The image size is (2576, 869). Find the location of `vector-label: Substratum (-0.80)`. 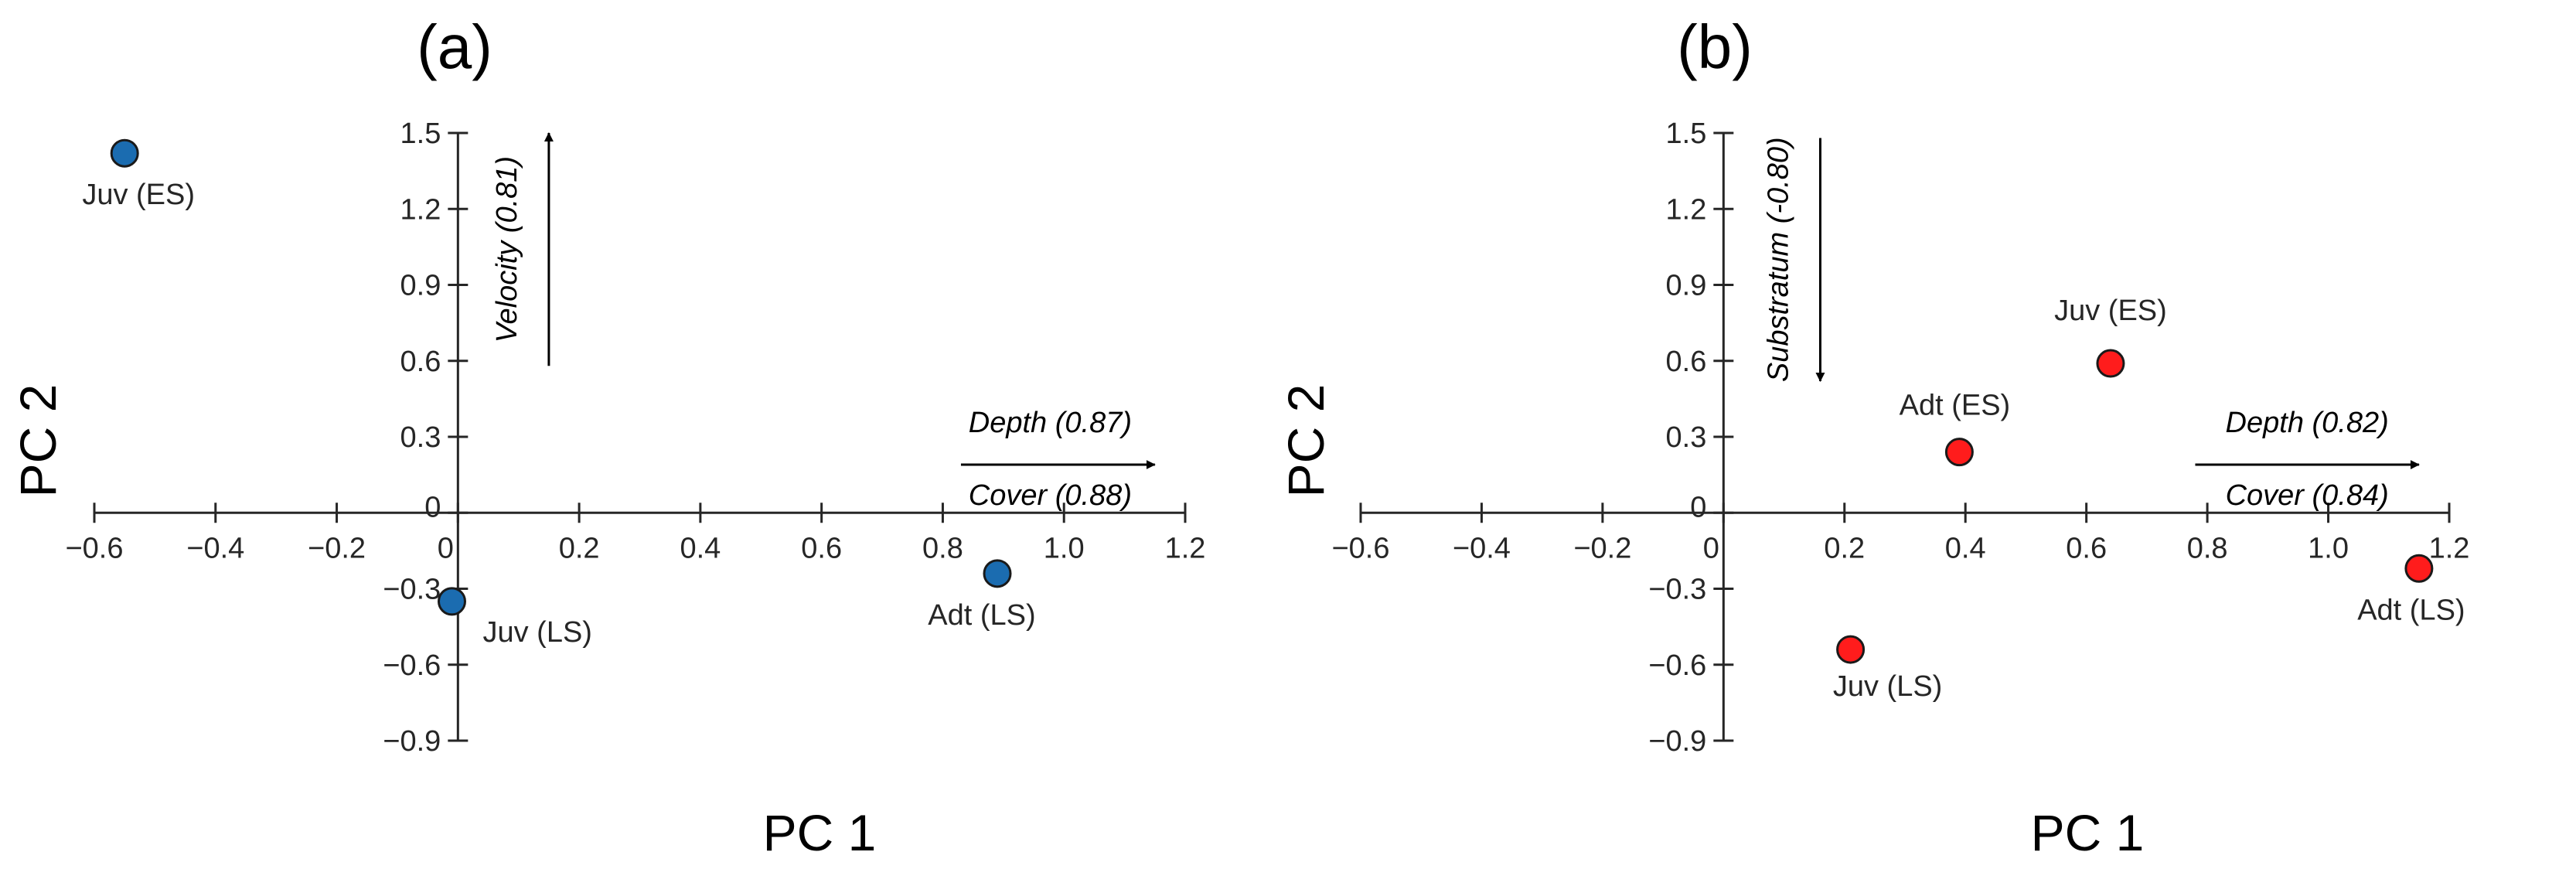

vector-label: Substratum (-0.80) is located at coordinates (1778, 259).